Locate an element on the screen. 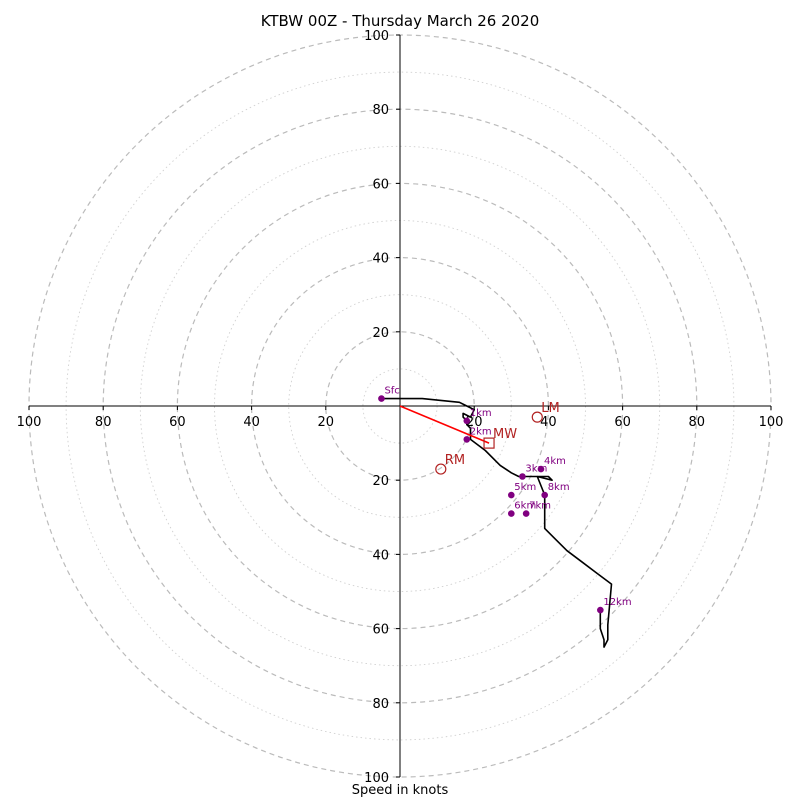  storm-motions: LM MW RM is located at coordinates (497, 438).